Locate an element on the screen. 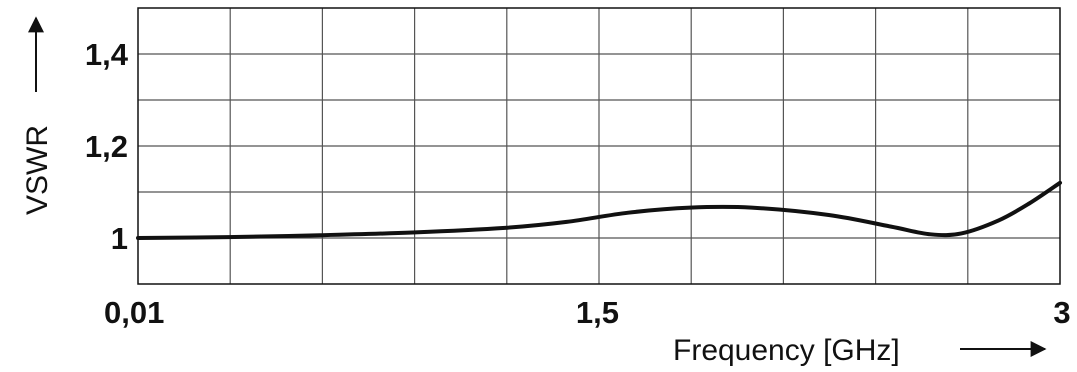 The image size is (1077, 372). x-tick-labels: 0,01 1,5 3 is located at coordinates (587, 312).